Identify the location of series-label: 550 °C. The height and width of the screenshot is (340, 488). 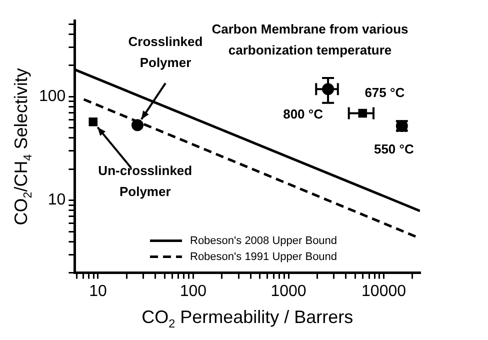
(394, 149).